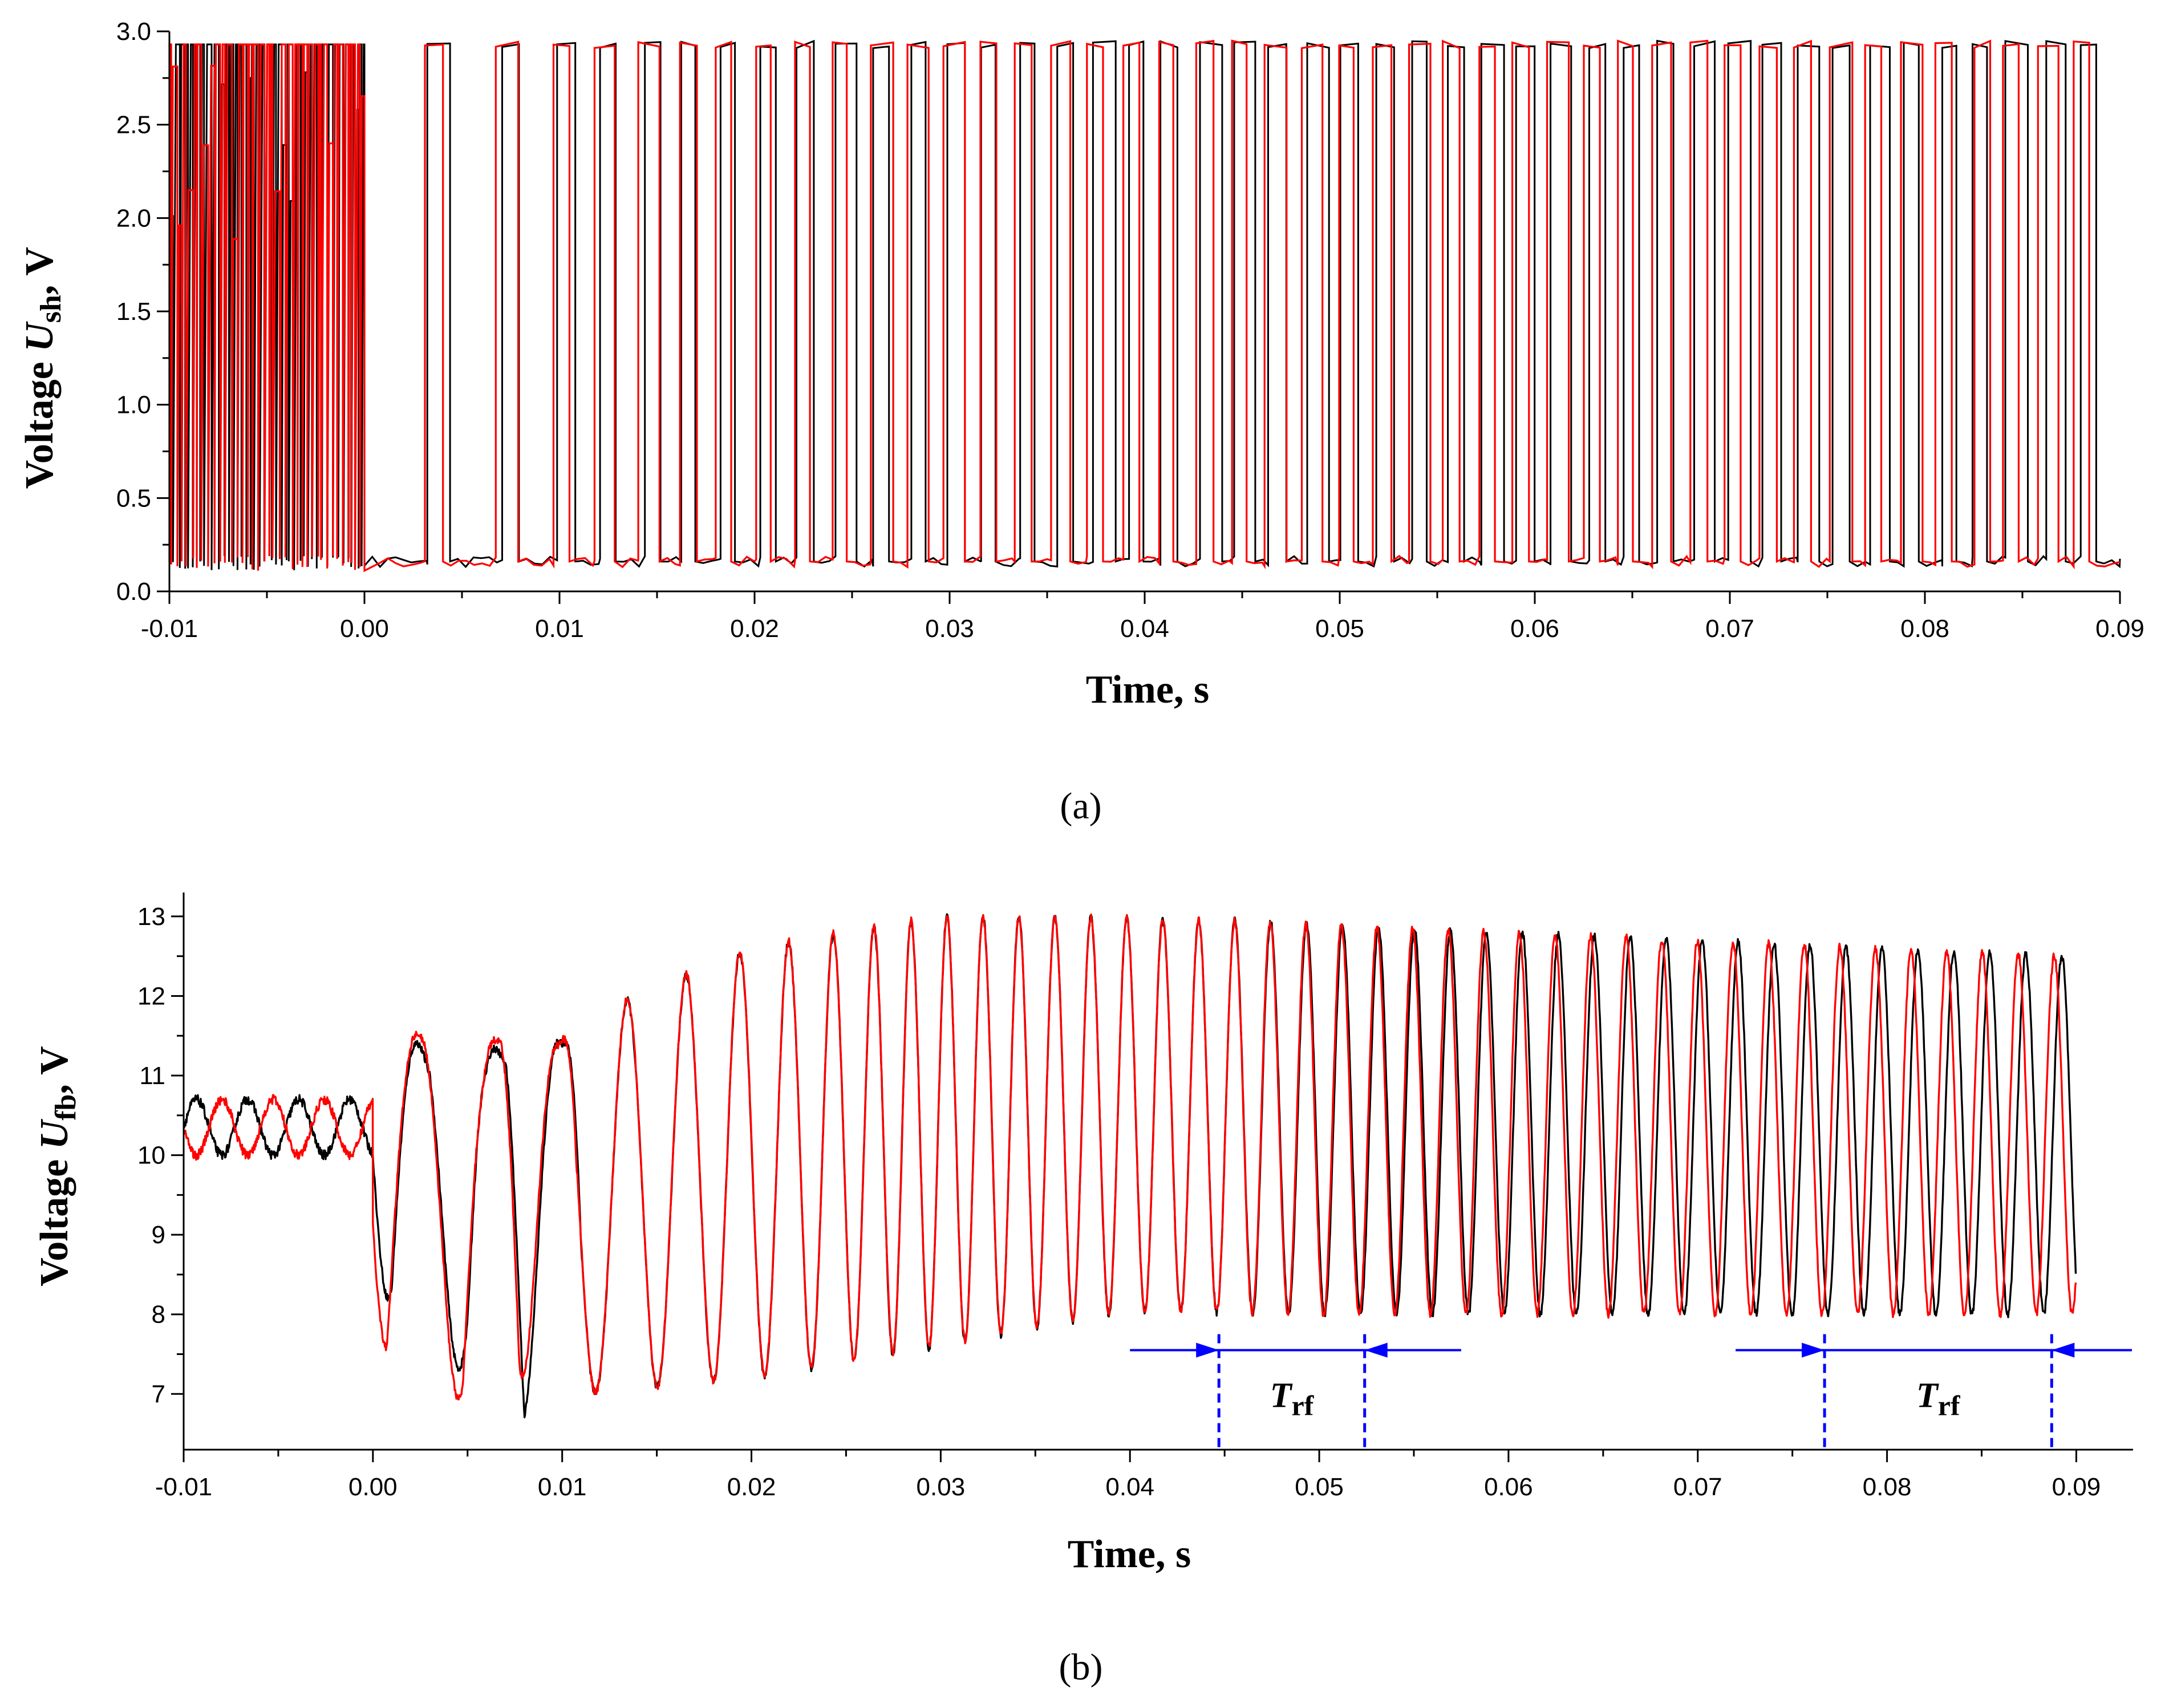 The width and height of the screenshot is (2169, 1708). Describe the element at coordinates (133, 405) in the screenshot. I see `panel-a-y-tick-label: 1.0` at that location.